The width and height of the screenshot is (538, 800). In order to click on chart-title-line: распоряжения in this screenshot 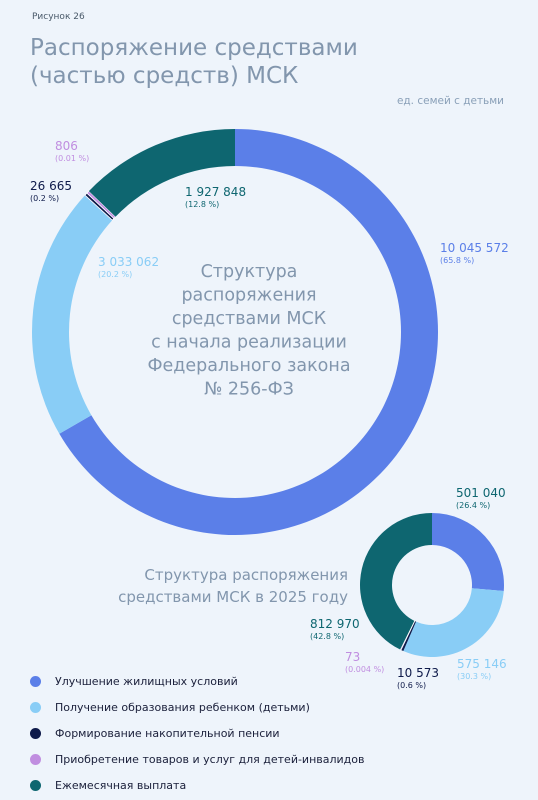, I will do `click(248, 296)`.